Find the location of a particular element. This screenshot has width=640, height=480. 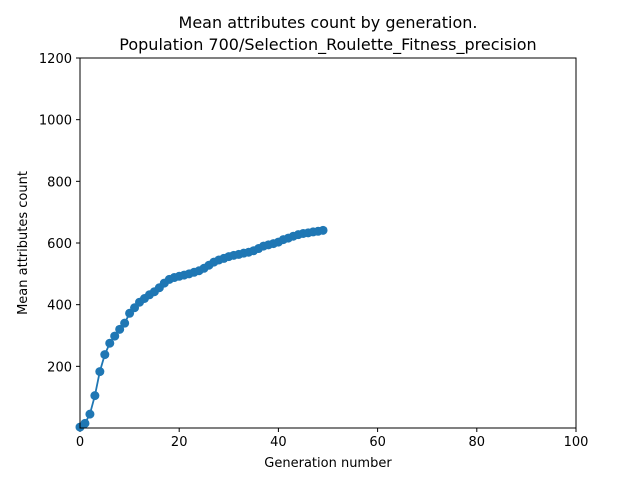

y-tick-label: 800 is located at coordinates (59, 182).